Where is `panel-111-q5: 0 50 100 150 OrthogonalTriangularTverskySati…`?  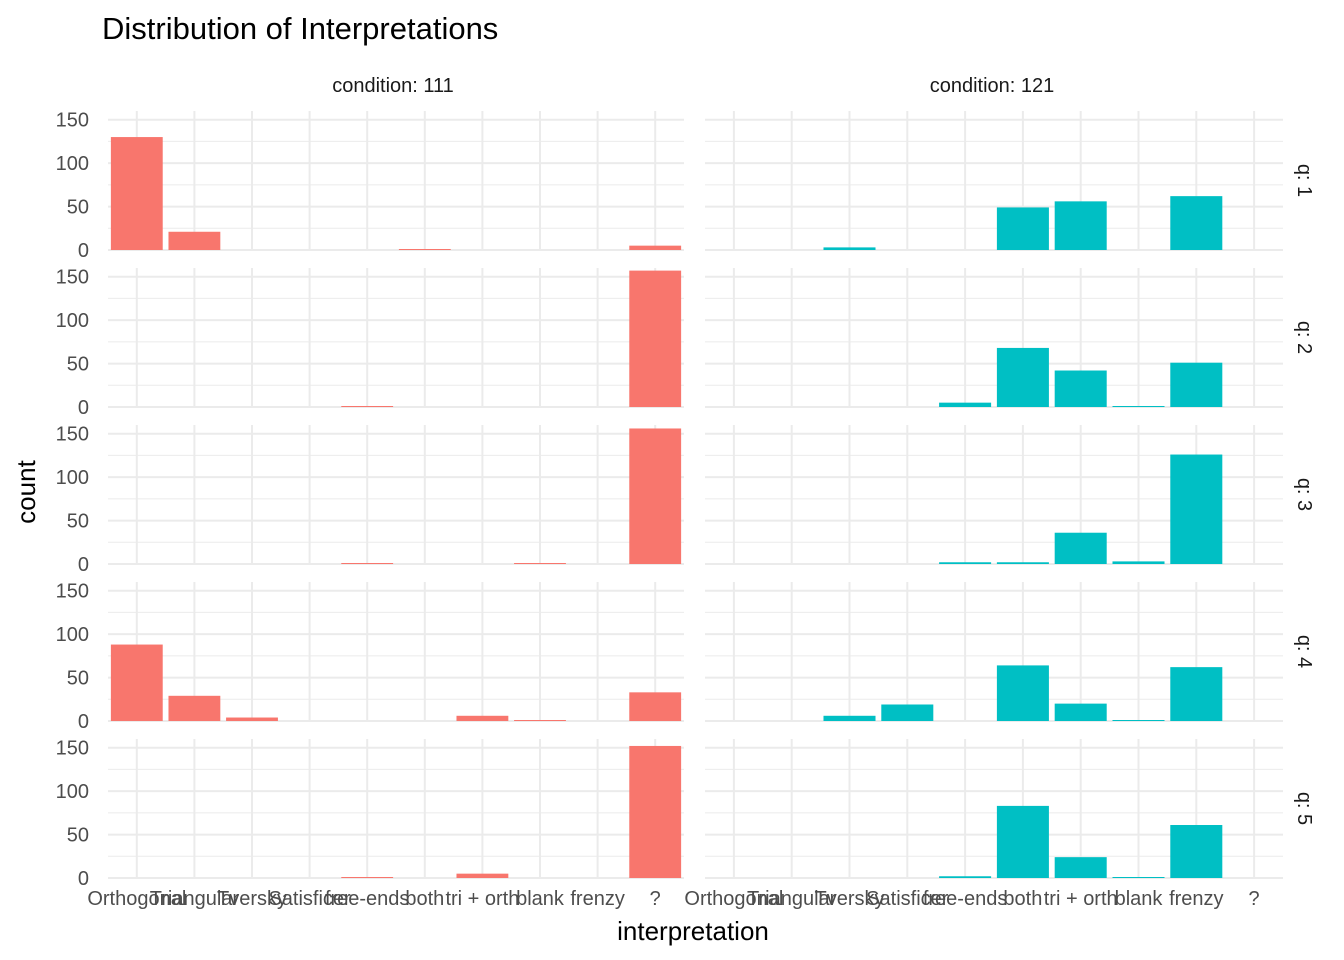
panel-111-q5: 0 50 100 150 OrthogonalTriangularTverskySati… is located at coordinates (370, 824).